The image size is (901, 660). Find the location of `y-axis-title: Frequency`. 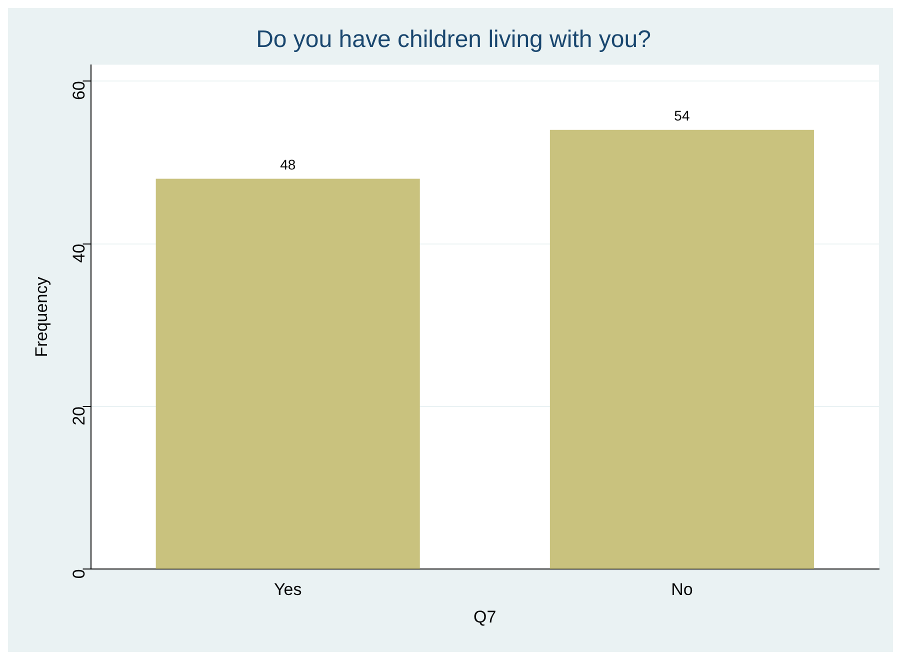

y-axis-title: Frequency is located at coordinates (41, 317).